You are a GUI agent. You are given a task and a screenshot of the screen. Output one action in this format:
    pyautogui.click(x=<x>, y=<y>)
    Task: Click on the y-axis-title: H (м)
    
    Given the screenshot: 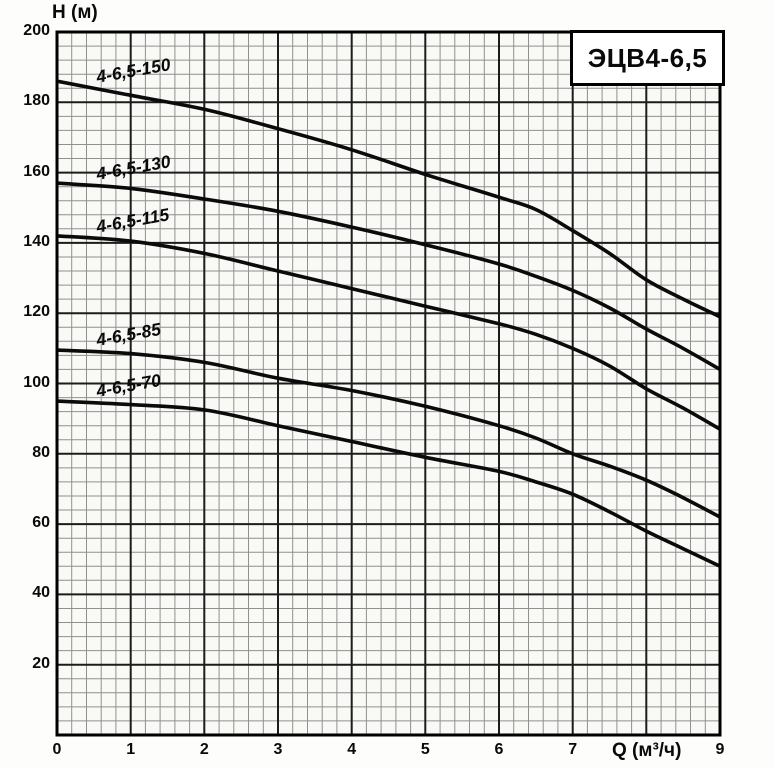 What is the action you would take?
    pyautogui.click(x=75, y=12)
    